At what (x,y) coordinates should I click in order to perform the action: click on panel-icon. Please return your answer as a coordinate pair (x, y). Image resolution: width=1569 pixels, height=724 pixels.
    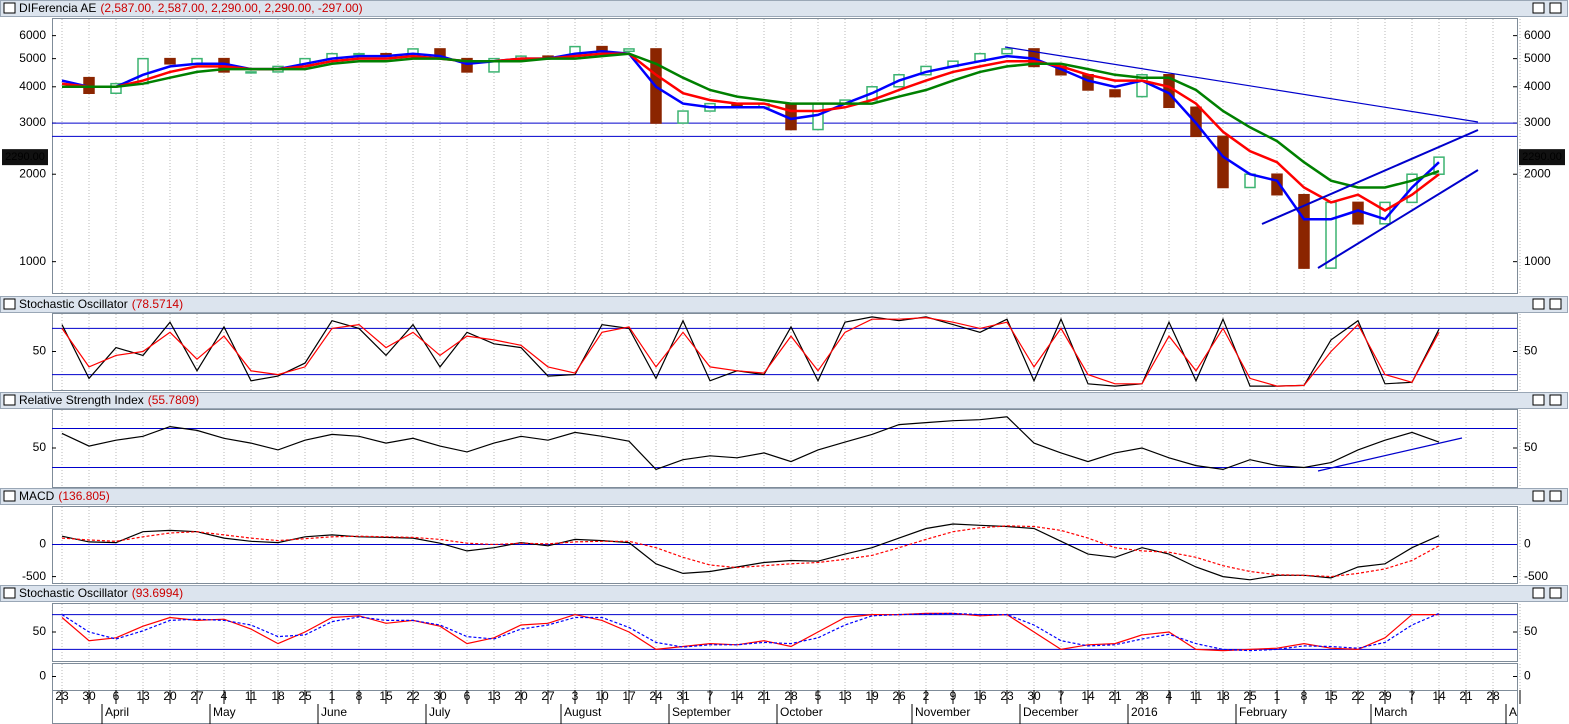
    Looking at the image, I should click on (9, 304).